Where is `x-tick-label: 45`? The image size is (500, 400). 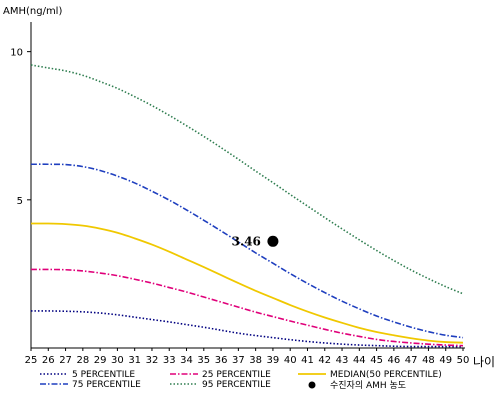
x-tick-label: 45 is located at coordinates (376, 360).